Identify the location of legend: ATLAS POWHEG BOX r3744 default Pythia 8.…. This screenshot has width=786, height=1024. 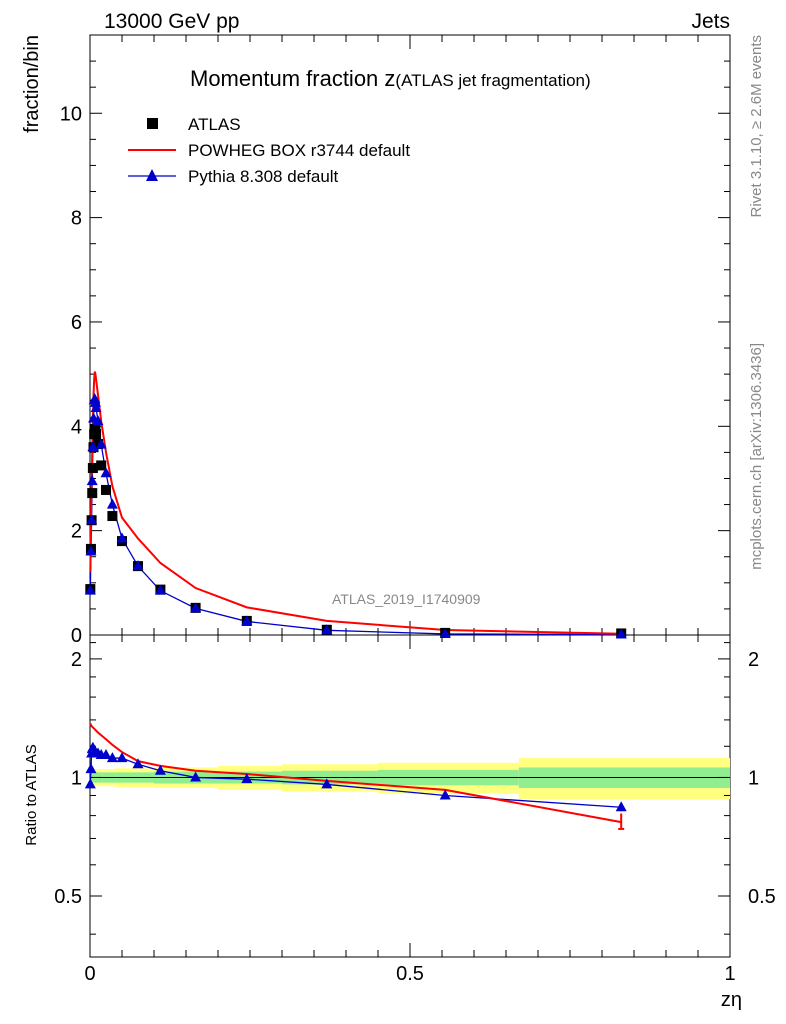
(269, 150).